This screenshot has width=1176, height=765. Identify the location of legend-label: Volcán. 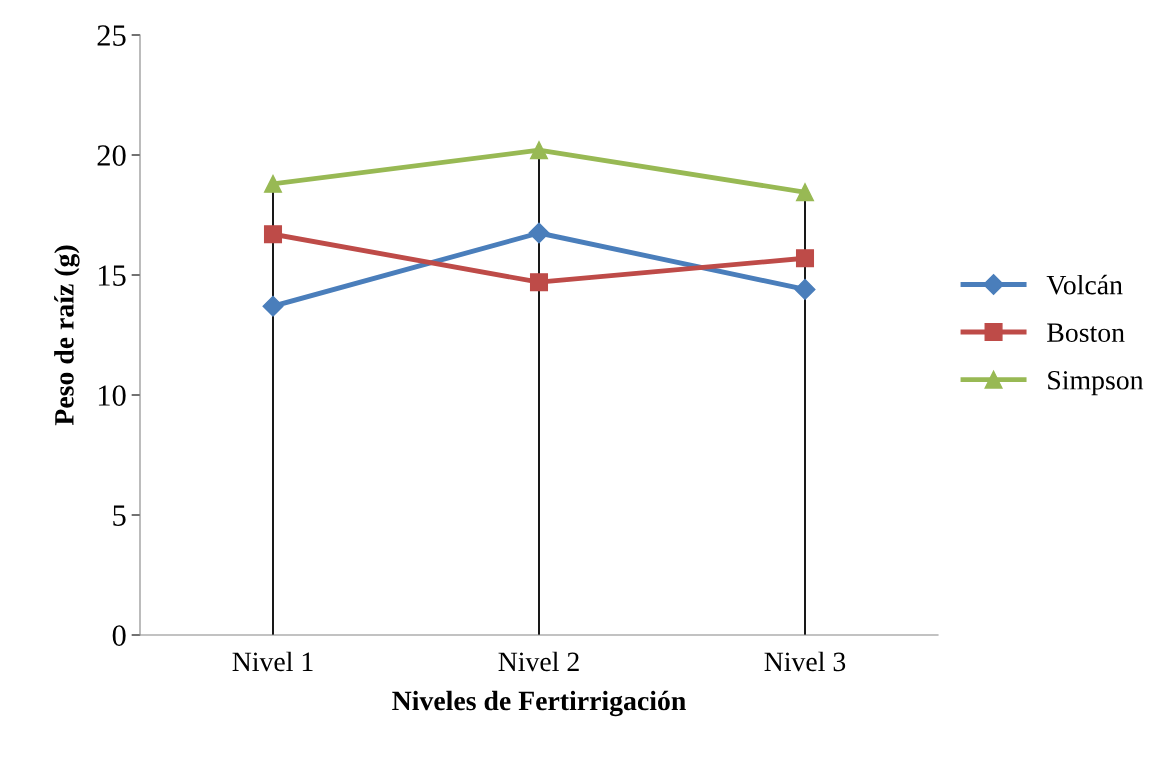
(1084, 284).